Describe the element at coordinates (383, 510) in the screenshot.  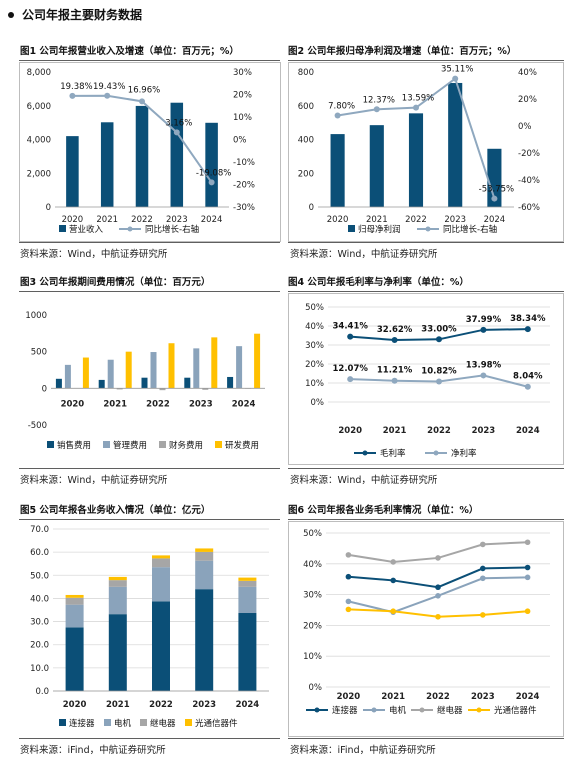
I see `fig6-title: 图6 公司年报各业务毛利率情况（单位：%）` at that location.